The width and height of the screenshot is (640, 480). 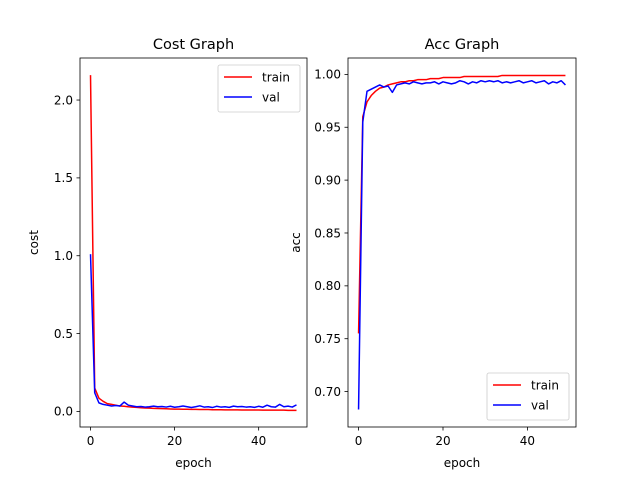 I want to click on chart-2-ytick-label: 0.70, so click(x=327, y=392).